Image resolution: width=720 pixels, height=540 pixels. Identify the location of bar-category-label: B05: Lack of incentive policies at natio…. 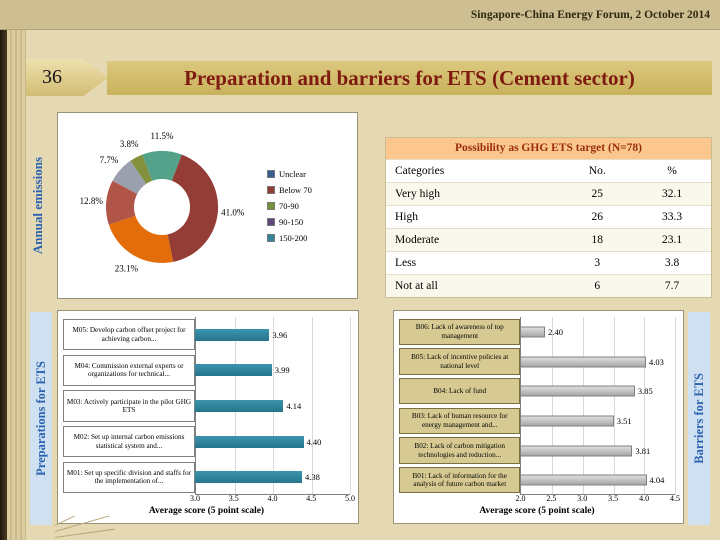
(460, 361).